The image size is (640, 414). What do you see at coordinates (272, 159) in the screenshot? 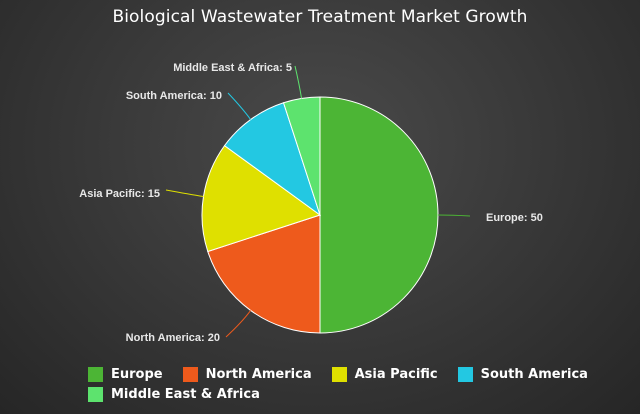
I see `pie-slice-south-america` at bounding box center [272, 159].